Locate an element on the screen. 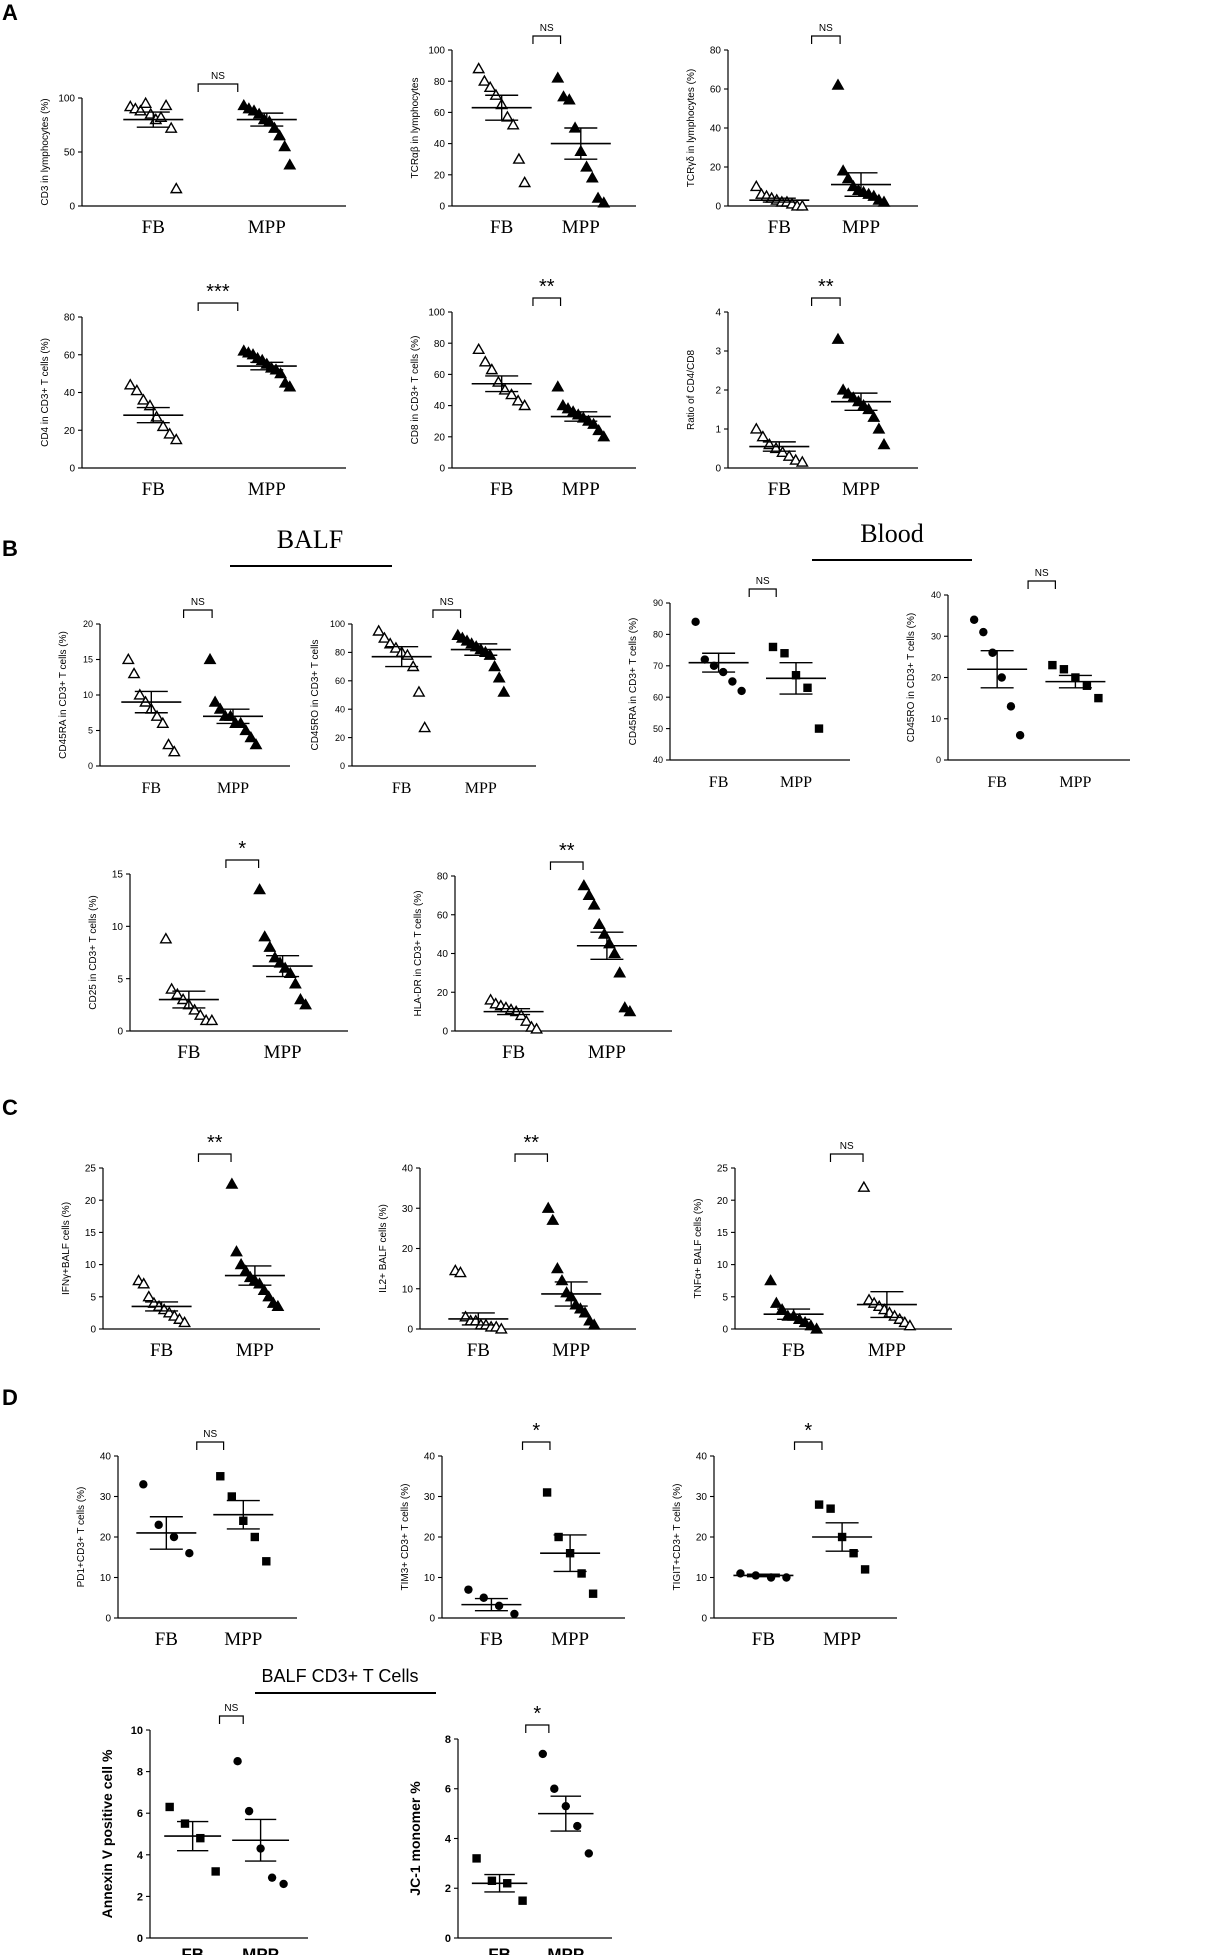  plot-d1: 0 10 20 30 40 PD1+CD3+ T cells (%) FB MPP NS is located at coordinates (186, 1539).